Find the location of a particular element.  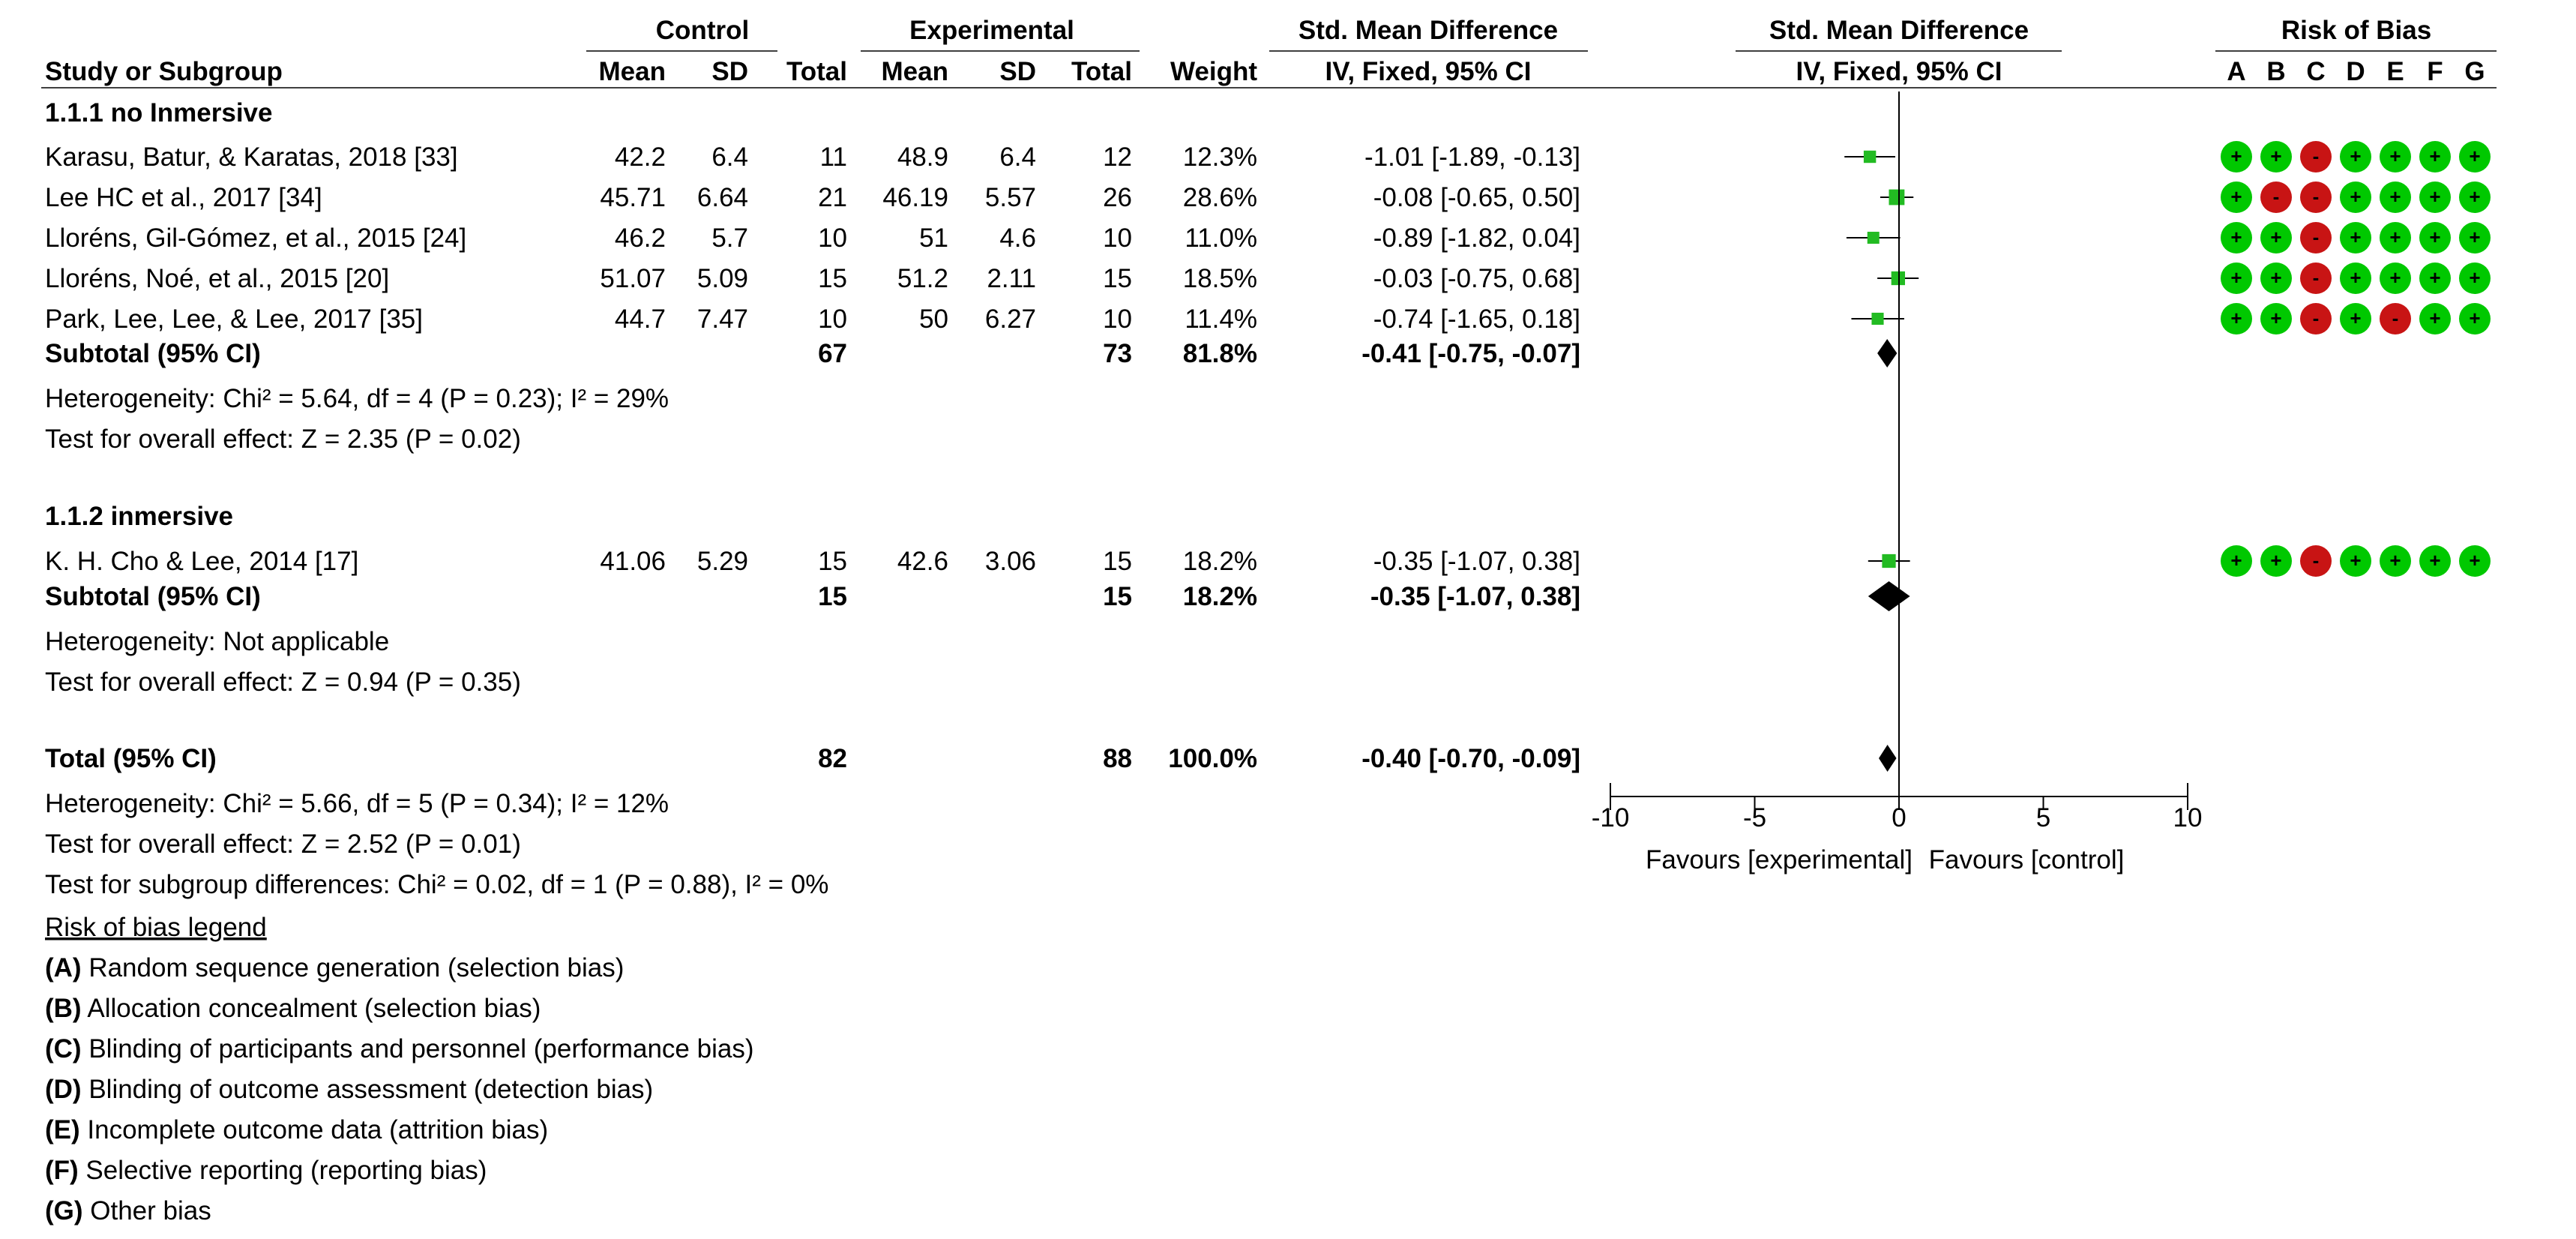

experimental-sd: 5.57 is located at coordinates (1010, 197).